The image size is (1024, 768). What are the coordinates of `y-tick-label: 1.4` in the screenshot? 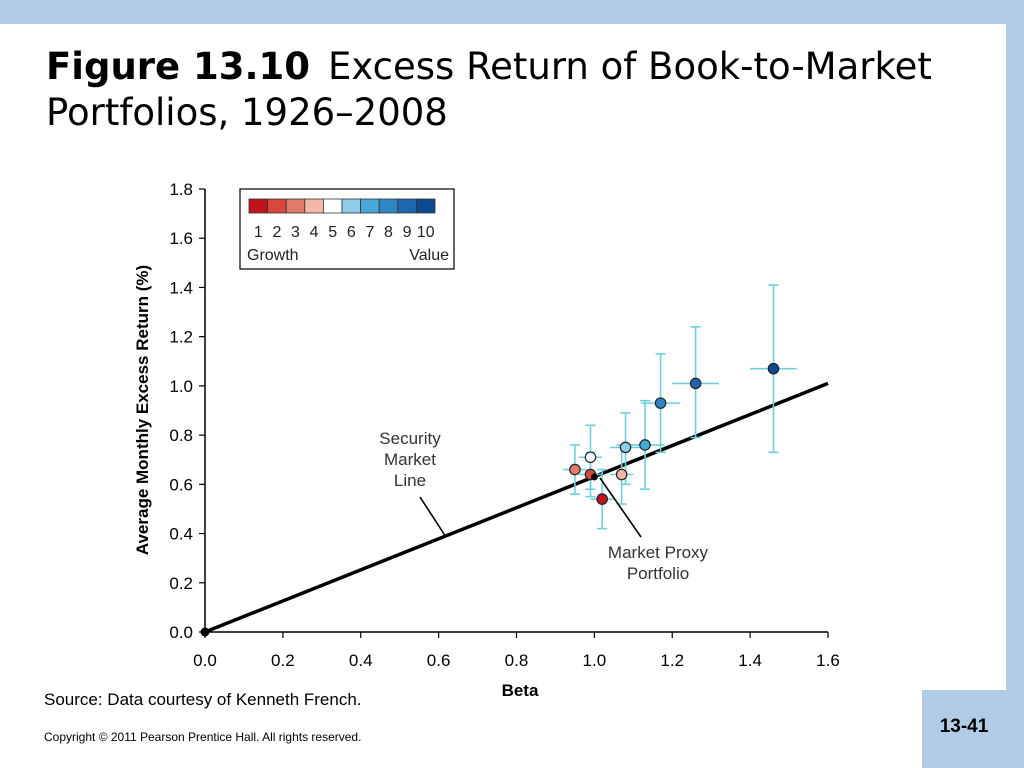 It's located at (181, 287).